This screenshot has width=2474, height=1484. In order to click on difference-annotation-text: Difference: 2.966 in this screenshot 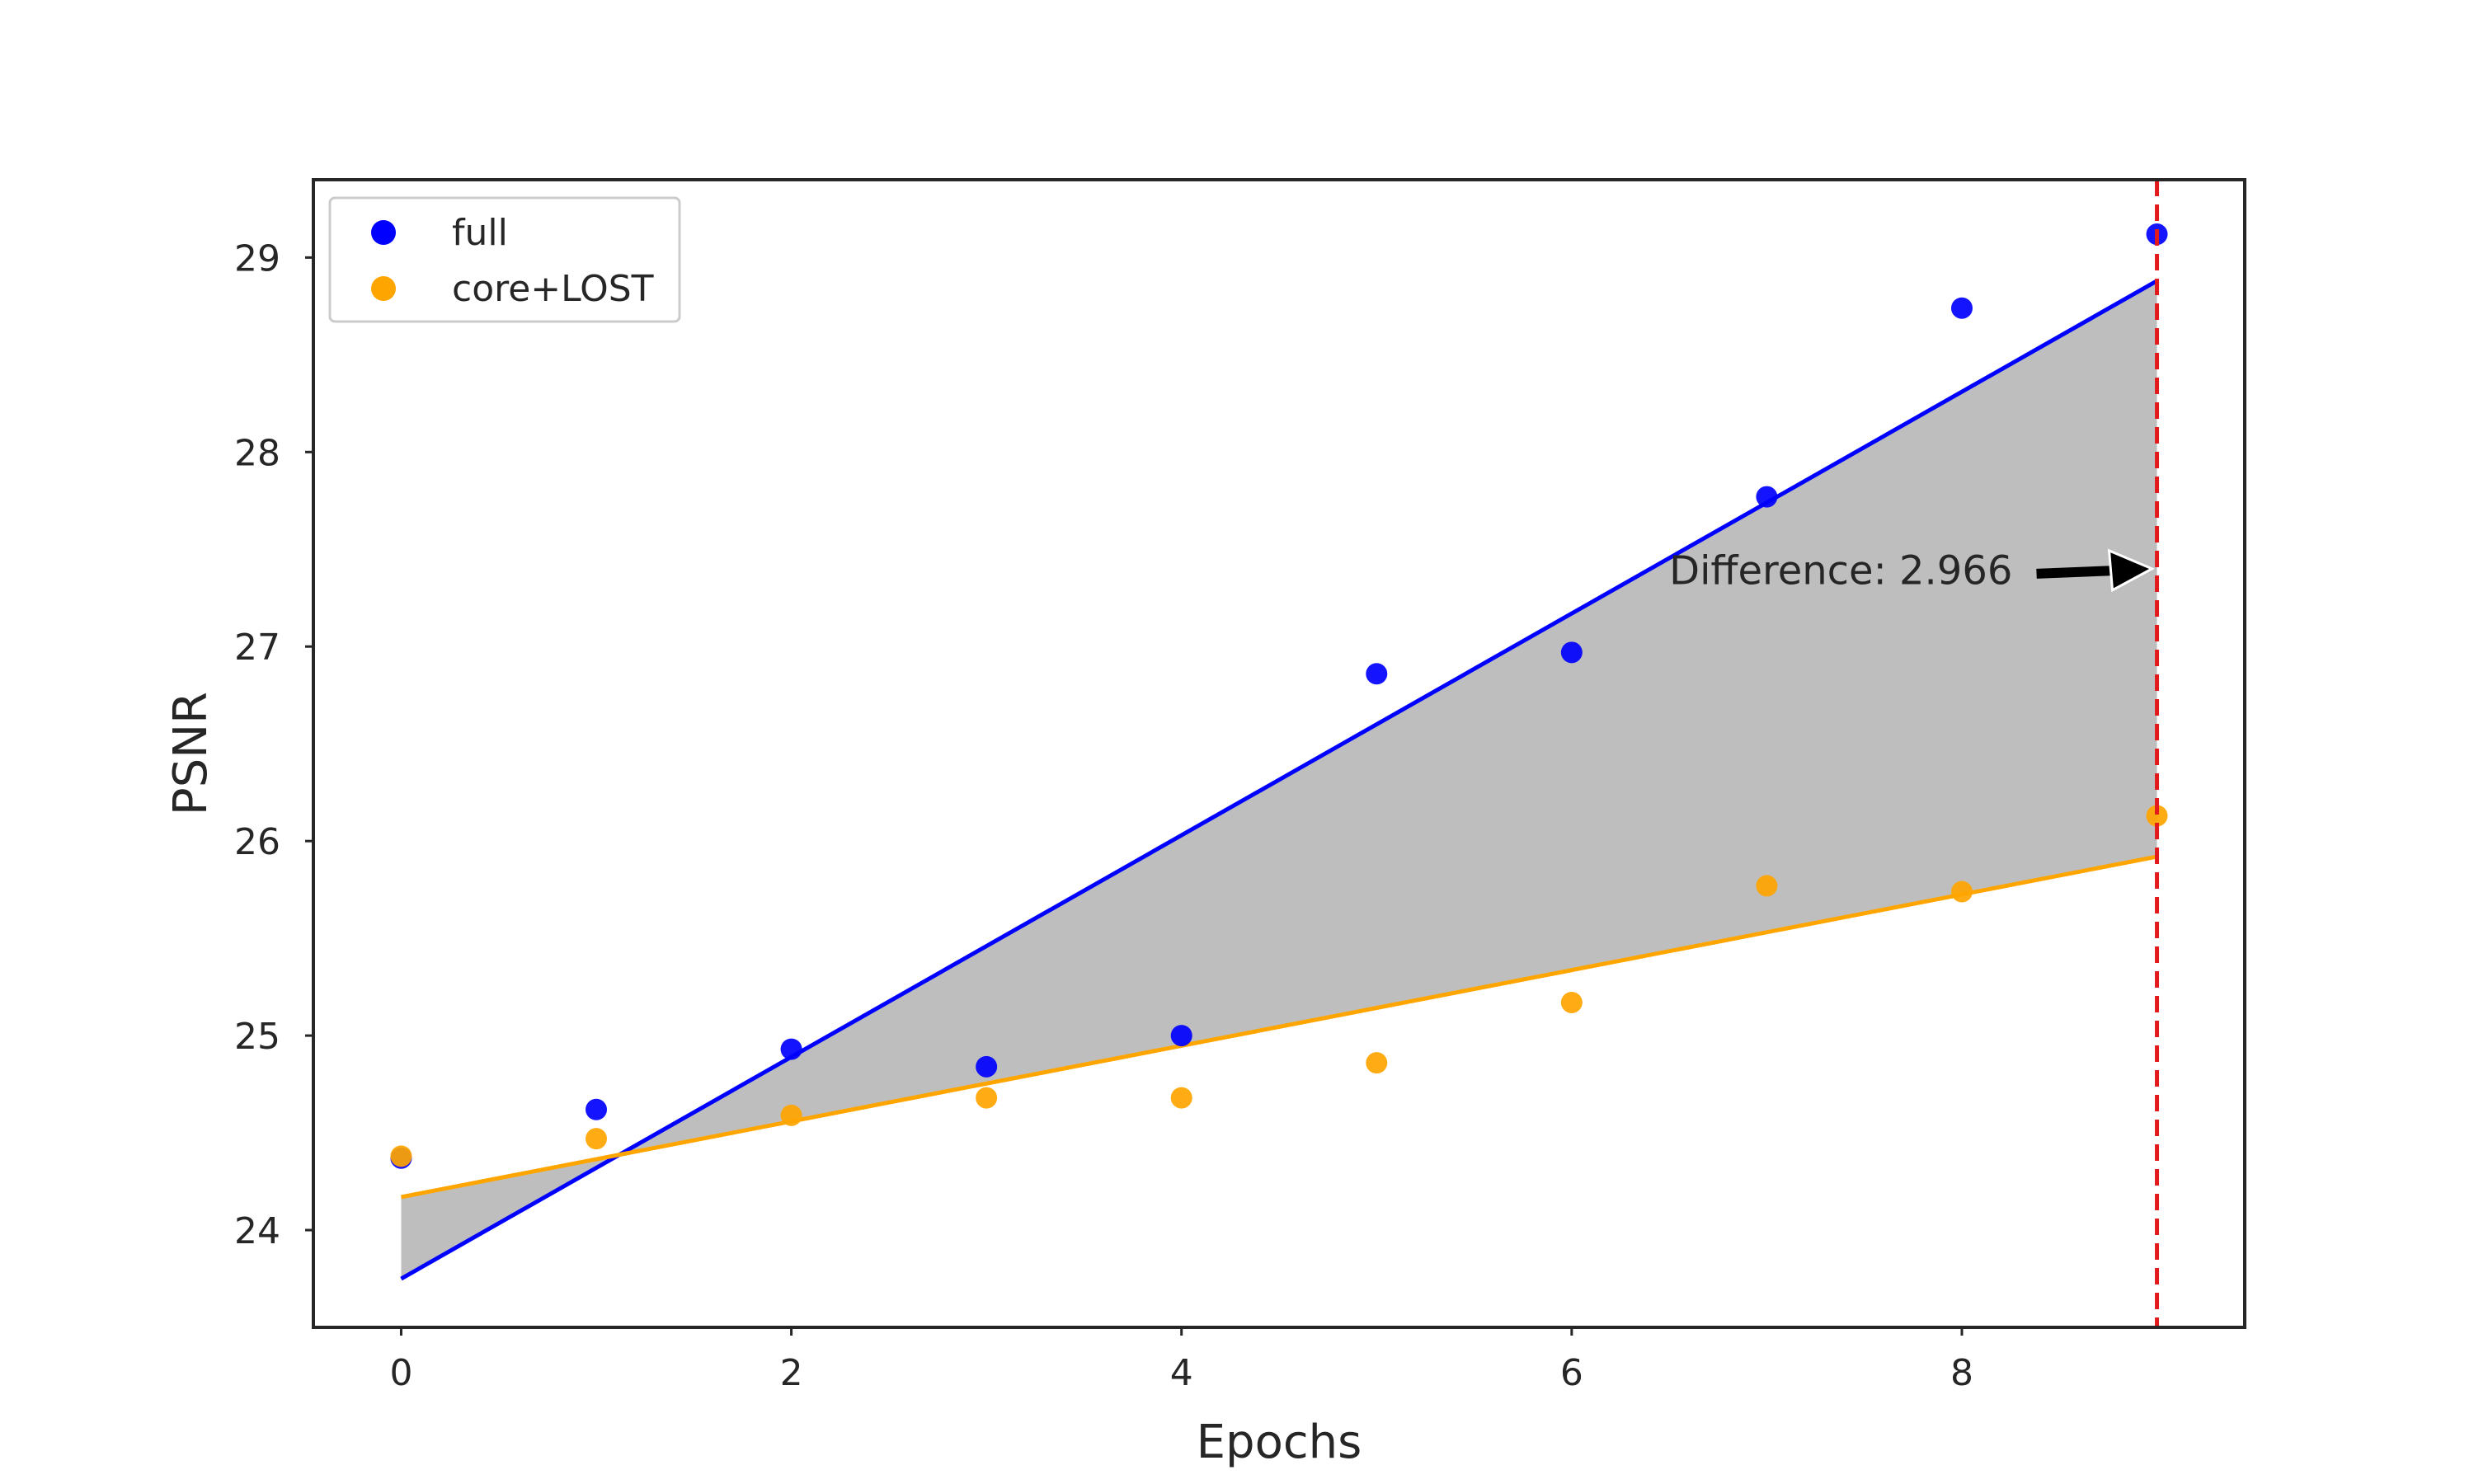, I will do `click(1840, 571)`.